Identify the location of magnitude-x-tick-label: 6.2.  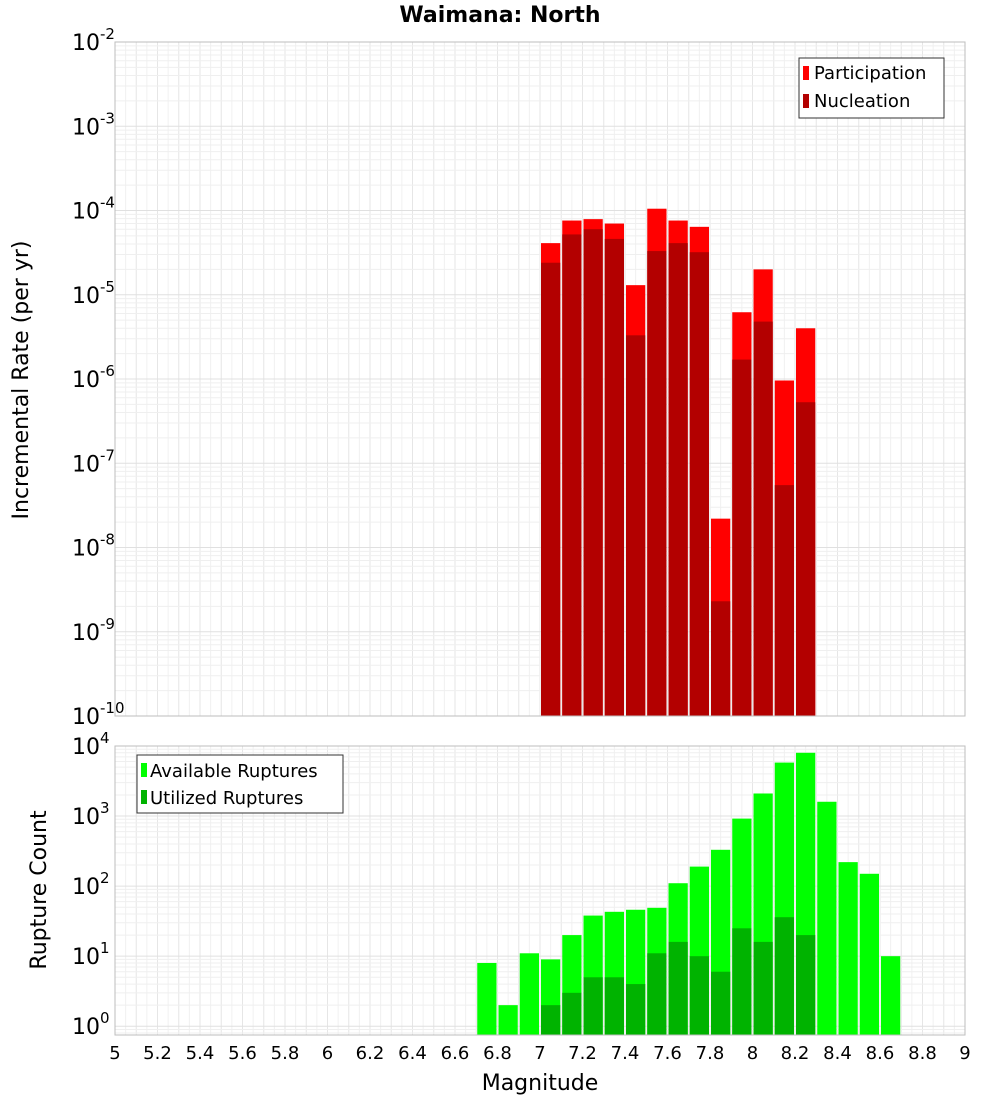
(370, 1053).